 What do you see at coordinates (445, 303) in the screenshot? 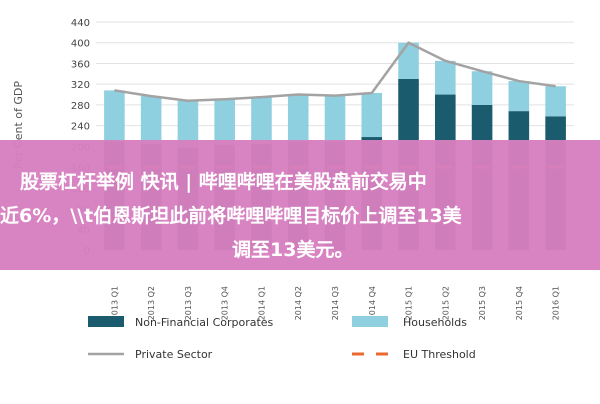
I see `x-tick-label: 2015 Q2` at bounding box center [445, 303].